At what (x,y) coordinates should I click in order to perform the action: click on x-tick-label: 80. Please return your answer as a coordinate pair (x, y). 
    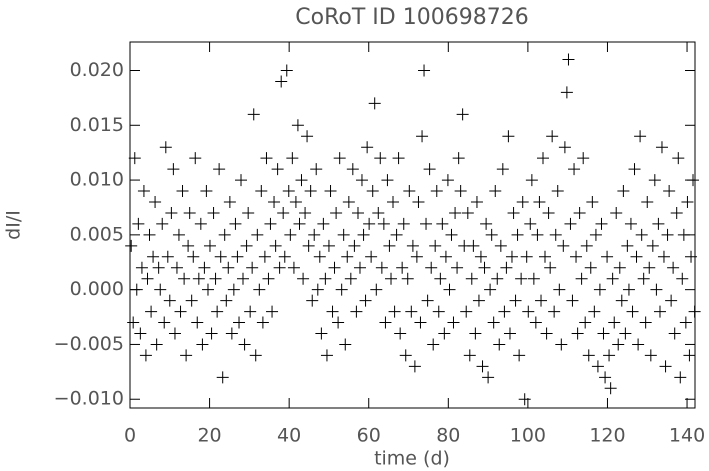
    Looking at the image, I should click on (448, 436).